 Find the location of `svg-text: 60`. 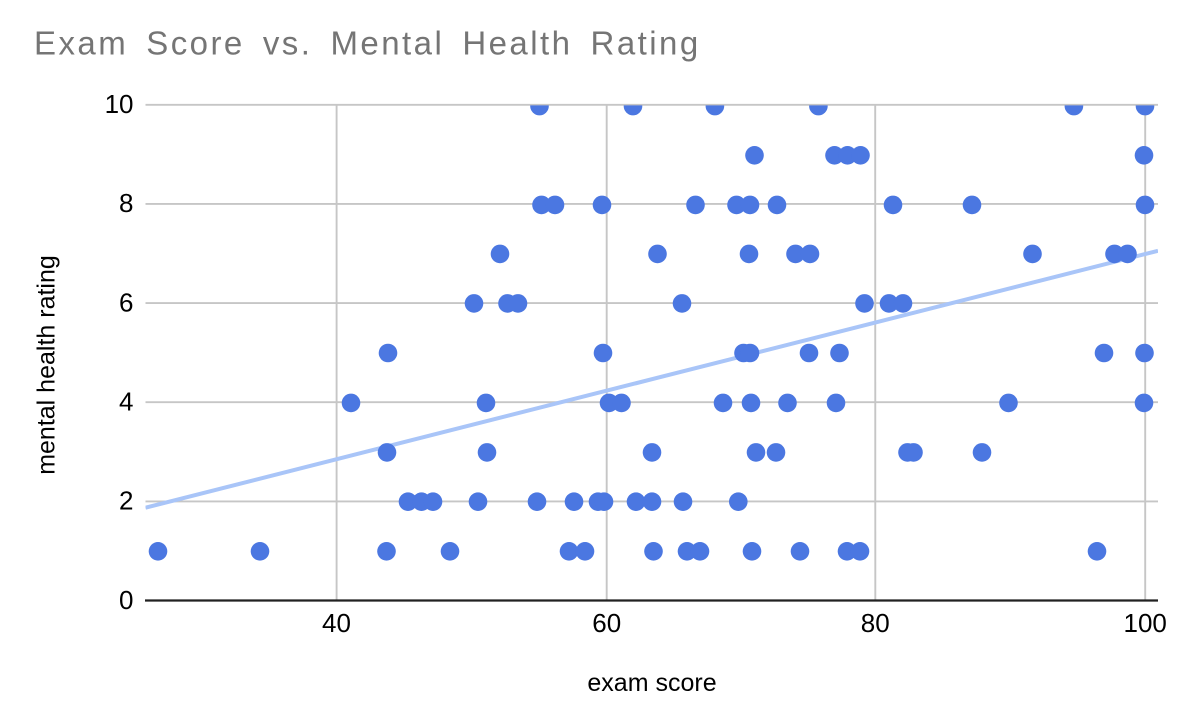

svg-text: 60 is located at coordinates (606, 623).